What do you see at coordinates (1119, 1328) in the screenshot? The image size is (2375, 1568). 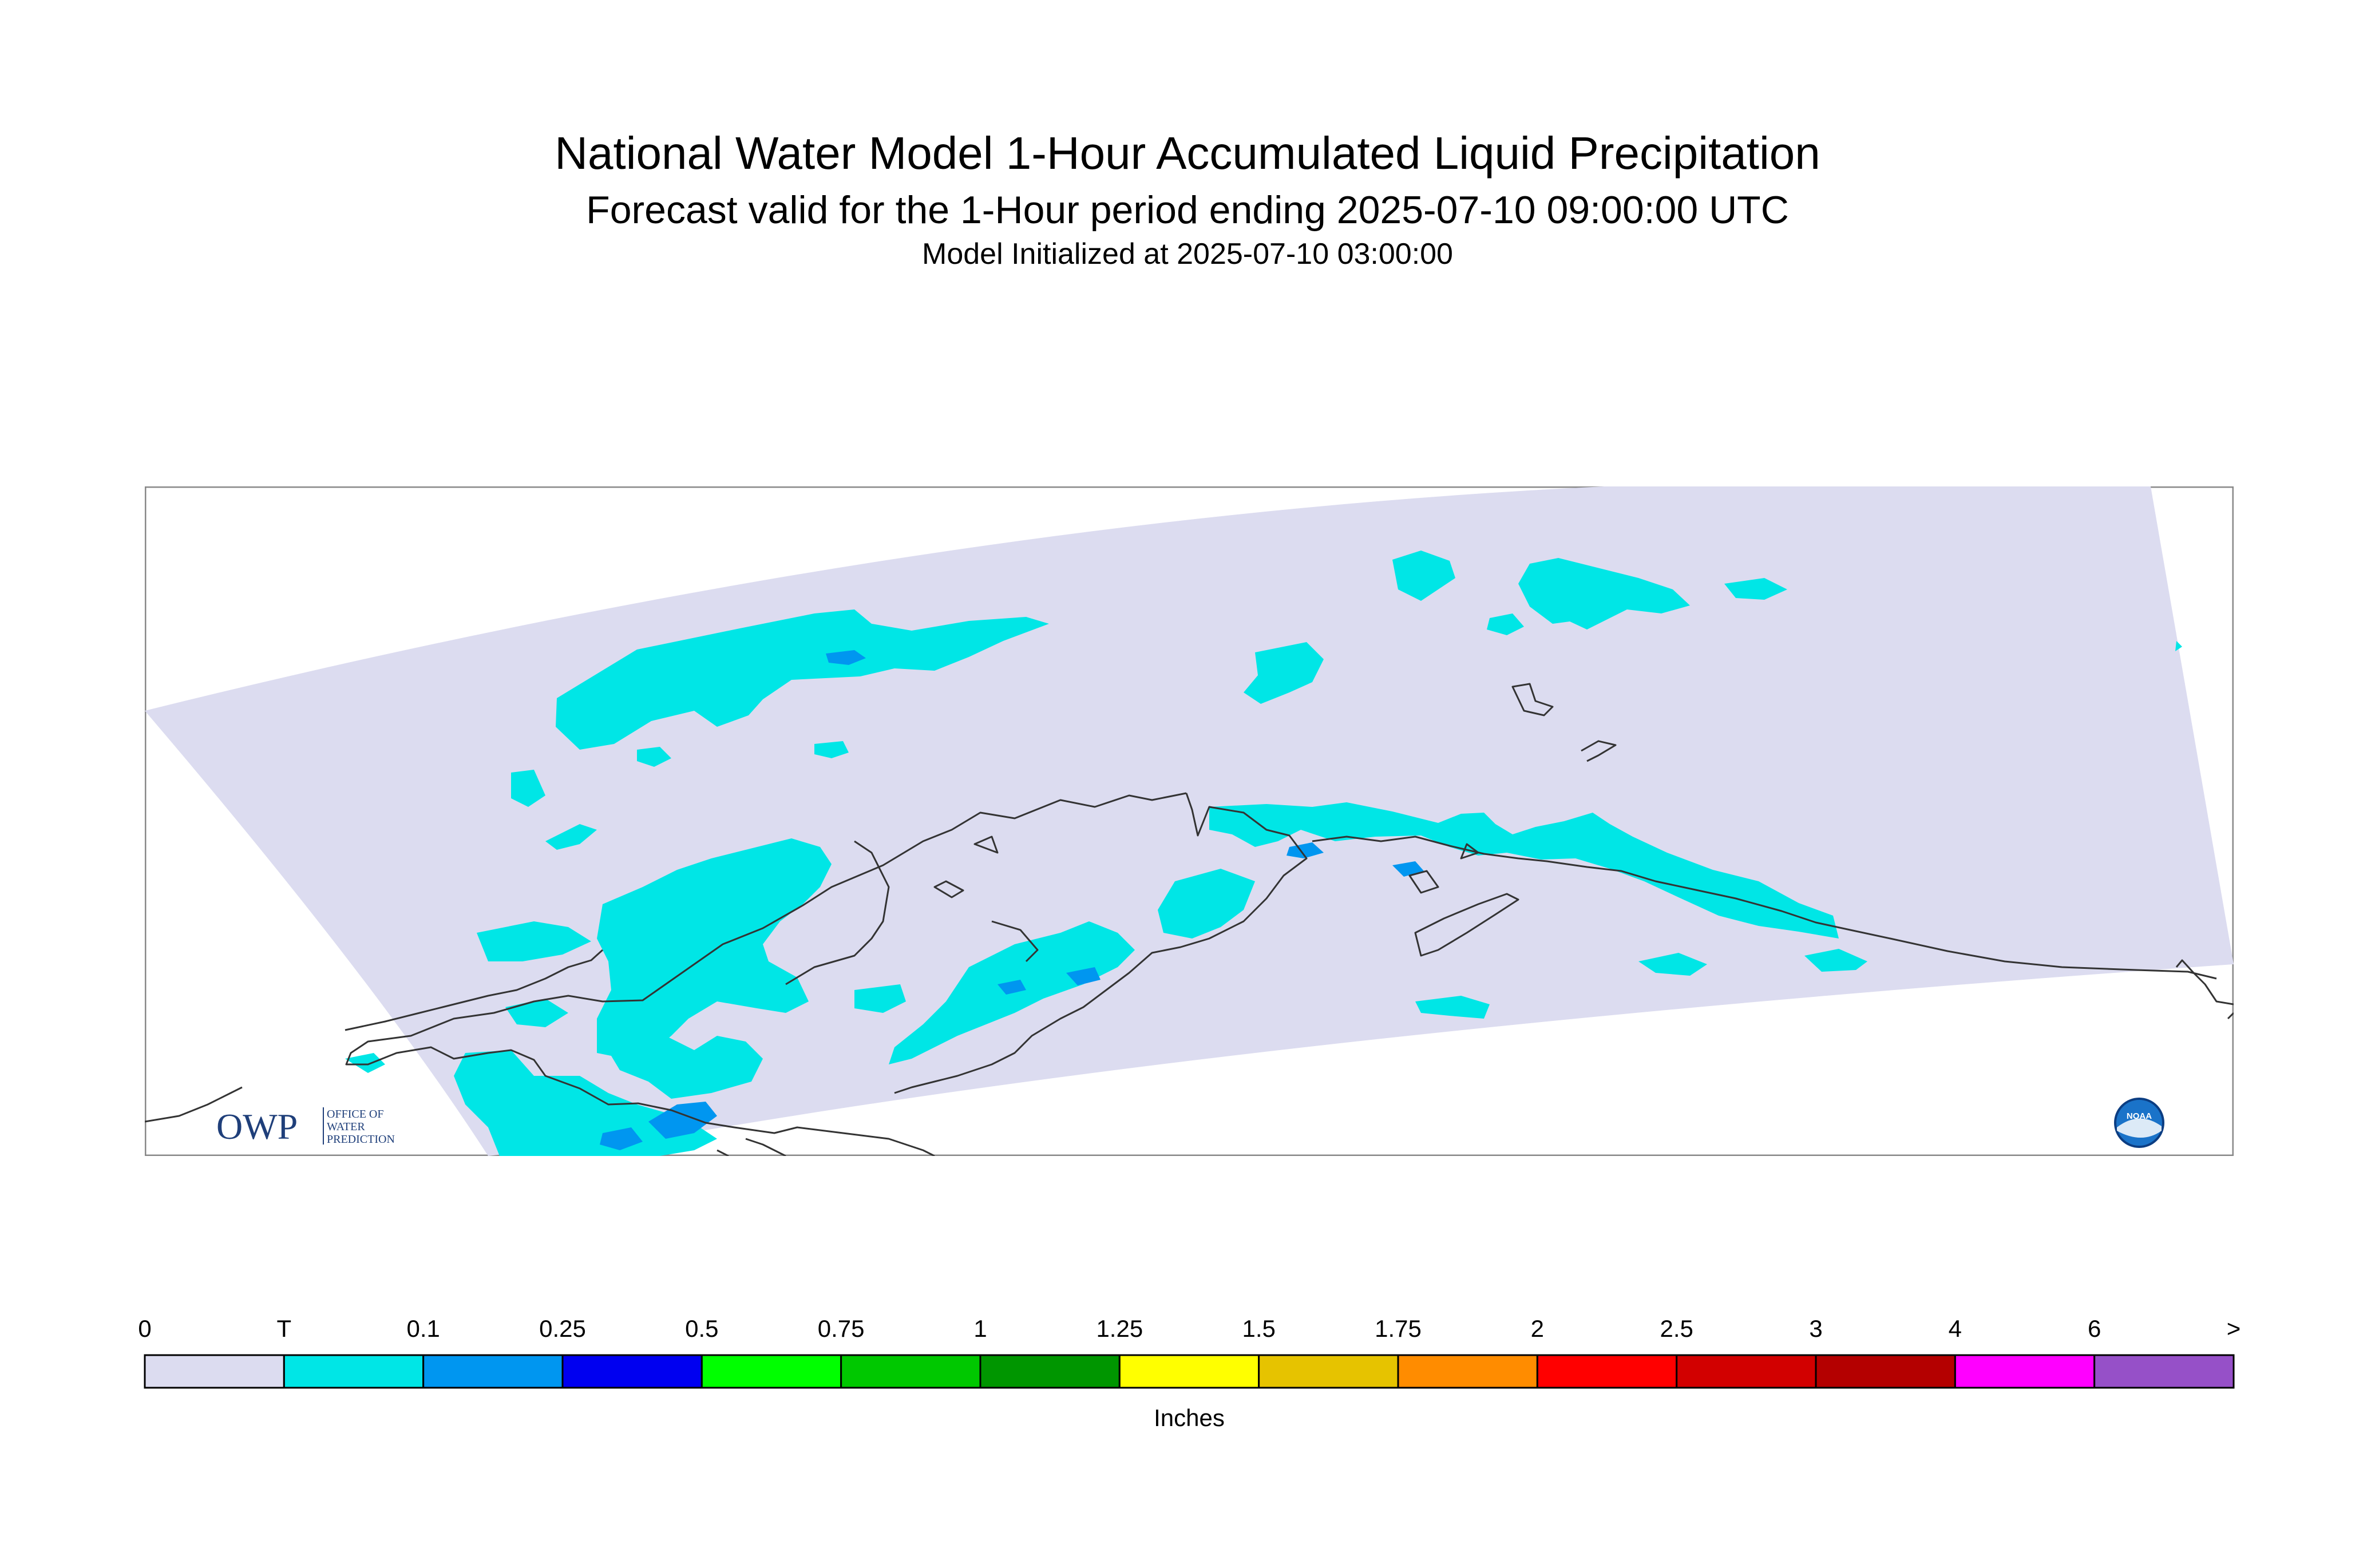 I see `legend-tick-label: 1.25` at bounding box center [1119, 1328].